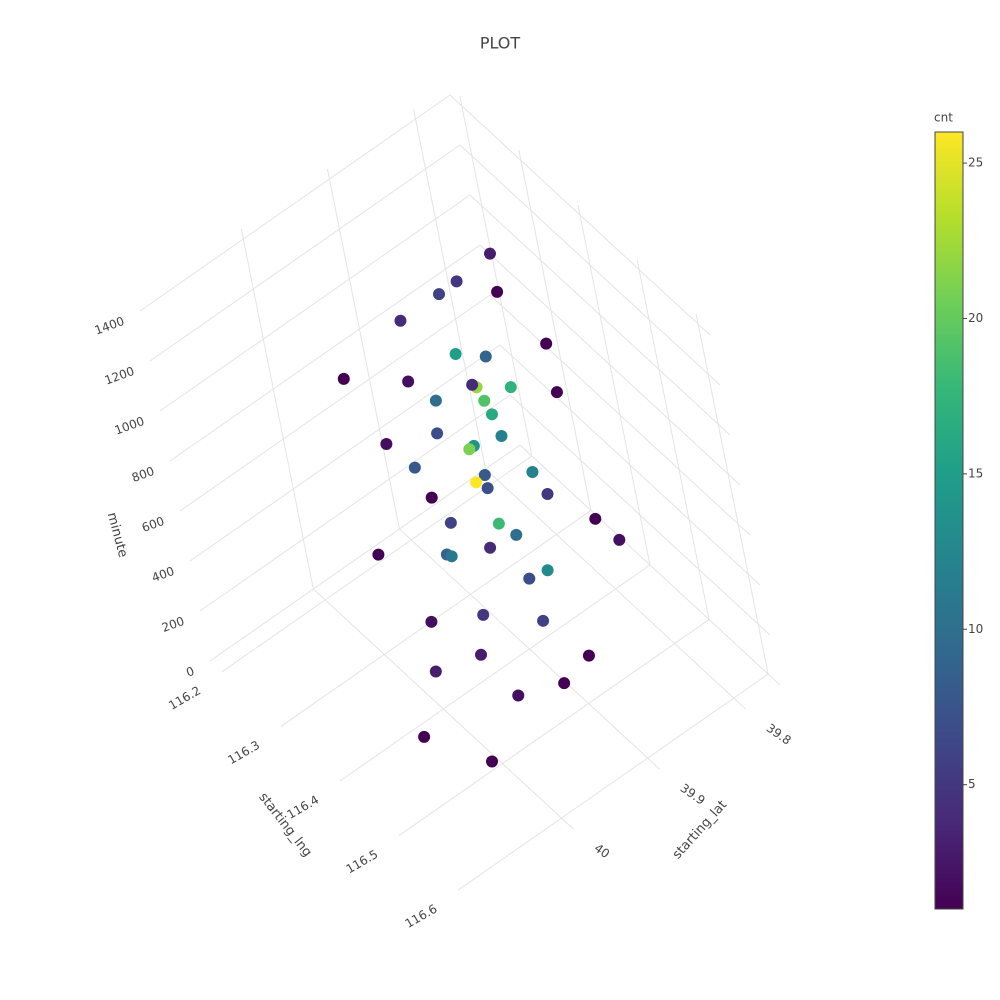 Image resolution: width=1000 pixels, height=1000 pixels. What do you see at coordinates (779, 734) in the screenshot?
I see `y-tick-label: 39.8` at bounding box center [779, 734].